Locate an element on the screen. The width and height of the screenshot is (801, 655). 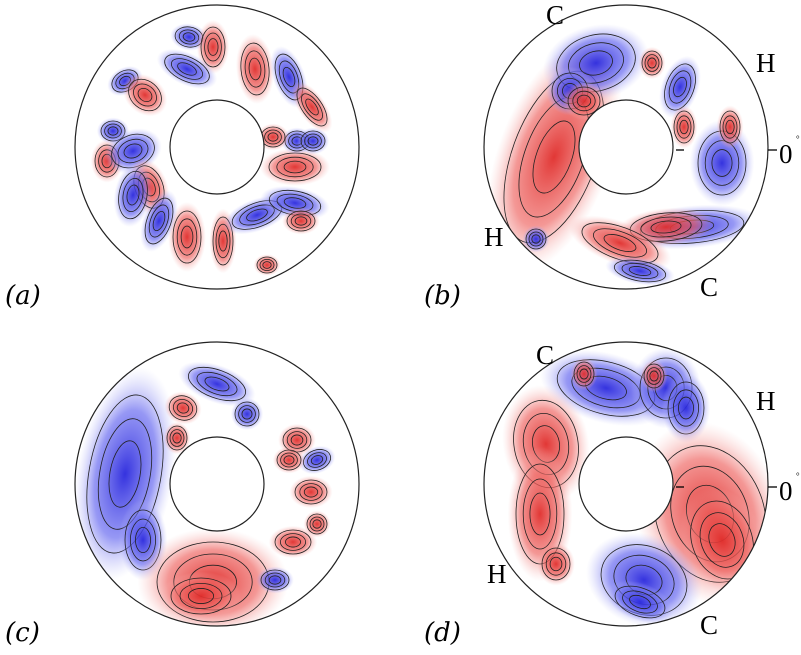
panel-b-degree: ° is located at coordinates (798, 139).